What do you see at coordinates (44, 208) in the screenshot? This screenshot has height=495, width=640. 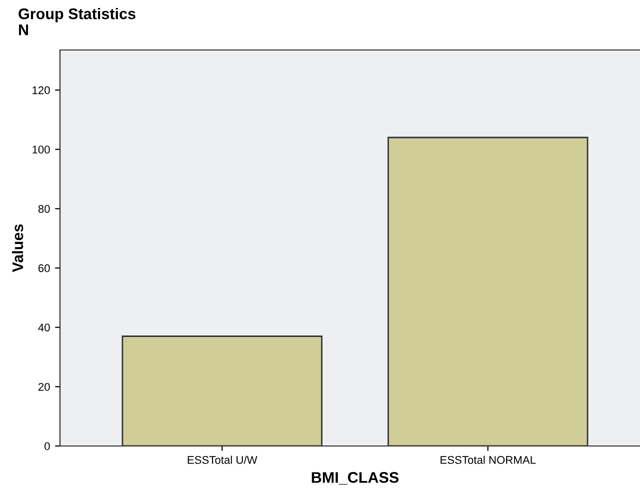 I see `y-tick-label: 80` at bounding box center [44, 208].